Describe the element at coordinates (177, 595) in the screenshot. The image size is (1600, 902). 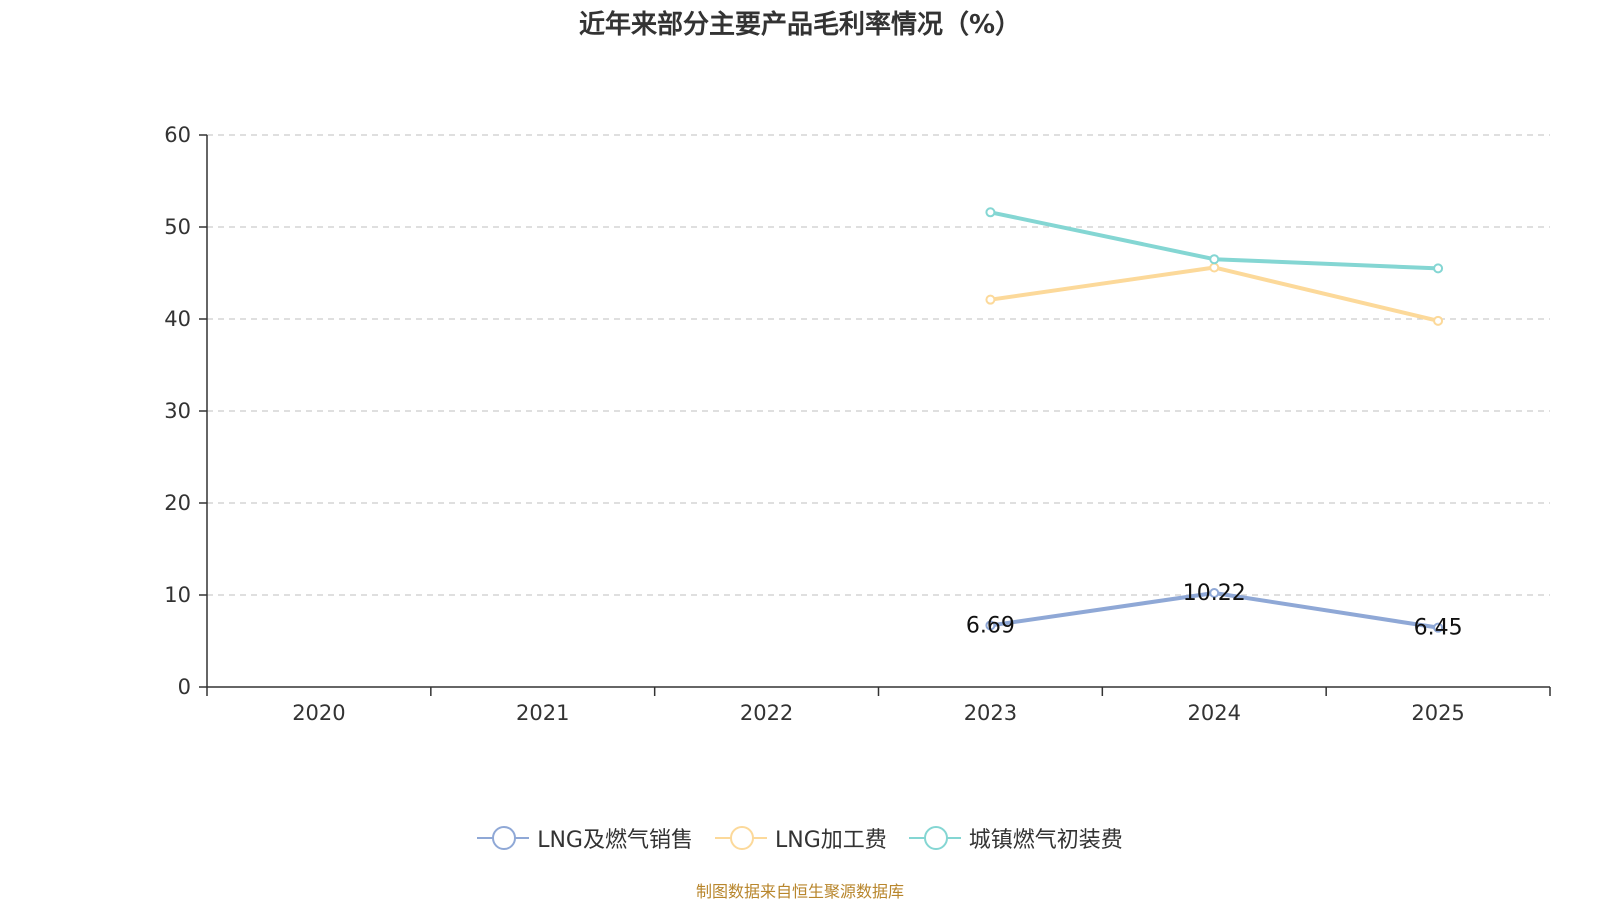
I see `y-tick-label: 10` at that location.